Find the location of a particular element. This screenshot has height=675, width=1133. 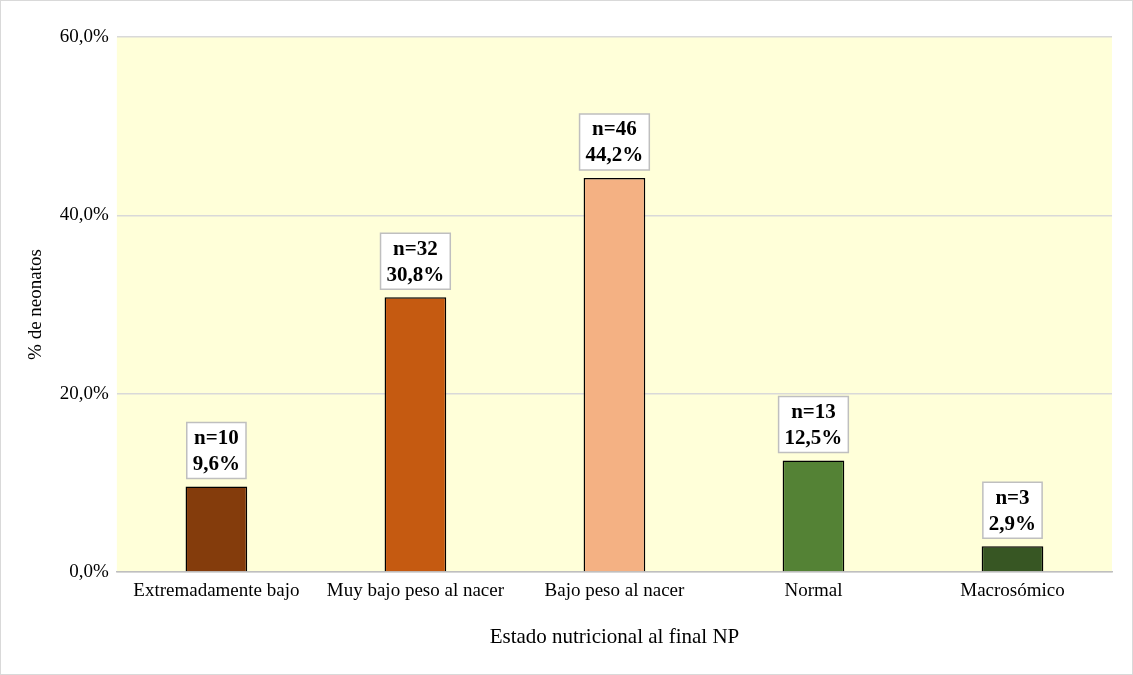

y-axis-title: % de neonatos is located at coordinates (35, 304).